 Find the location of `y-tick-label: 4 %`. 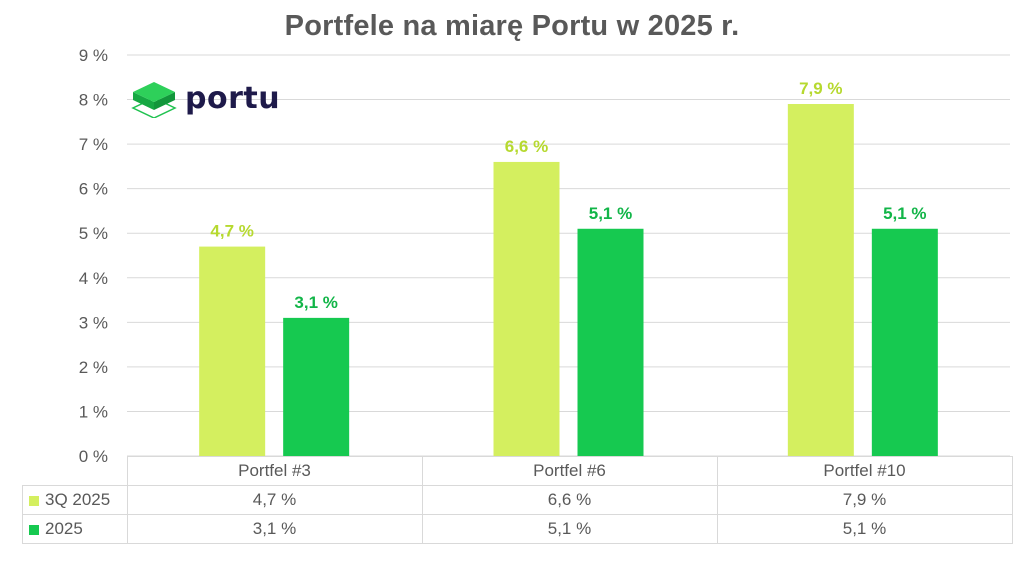

y-tick-label: 4 % is located at coordinates (93, 278).